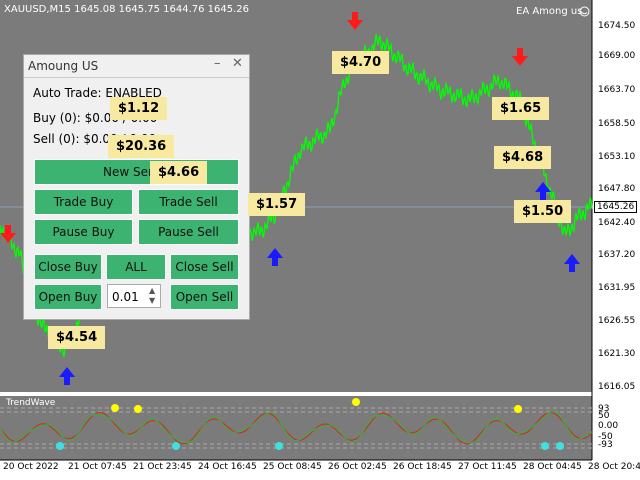  What do you see at coordinates (141, 146) in the screenshot?
I see `profit-label: $20.36` at bounding box center [141, 146].